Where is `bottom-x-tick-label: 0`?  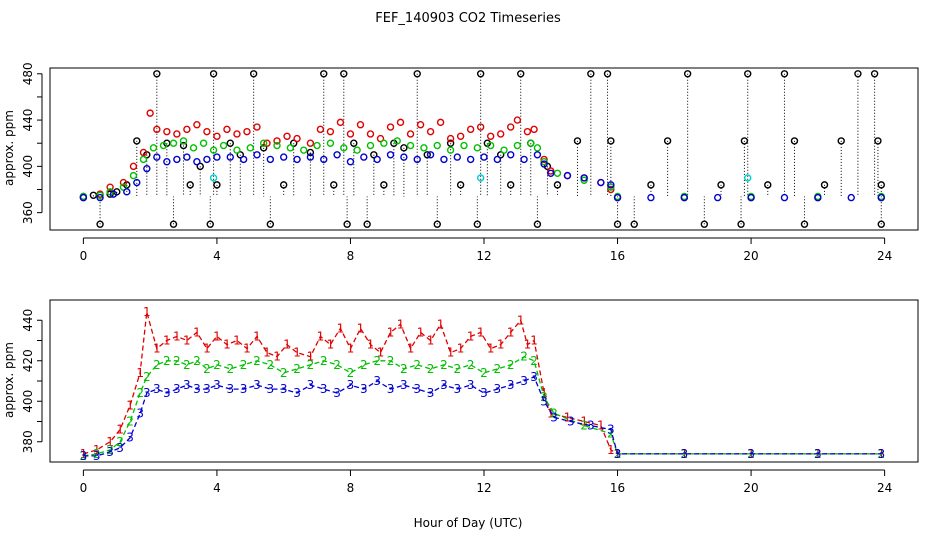 bottom-x-tick-label: 0 is located at coordinates (84, 488).